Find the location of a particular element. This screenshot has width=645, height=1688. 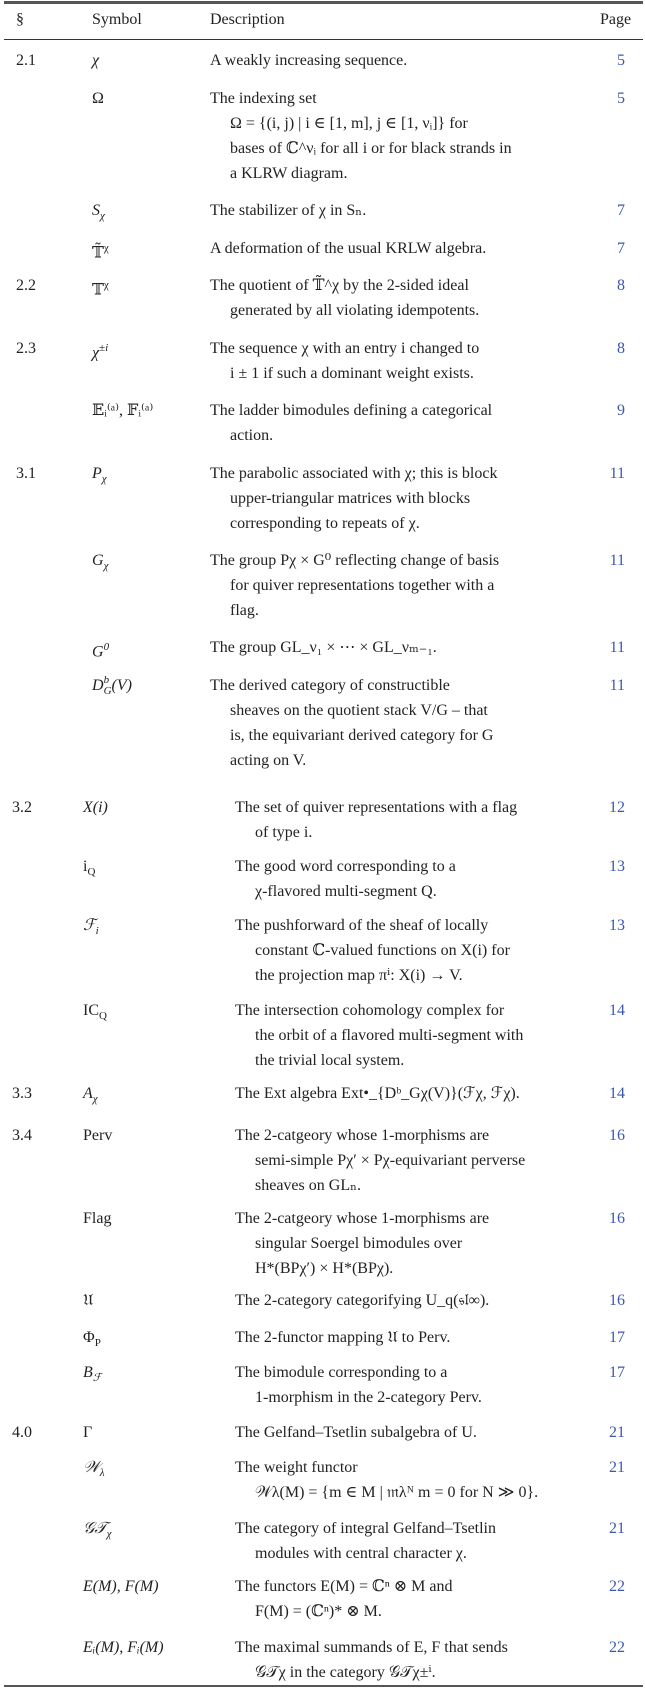

symbol-base: 𝒲 is located at coordinates (91, 1467).